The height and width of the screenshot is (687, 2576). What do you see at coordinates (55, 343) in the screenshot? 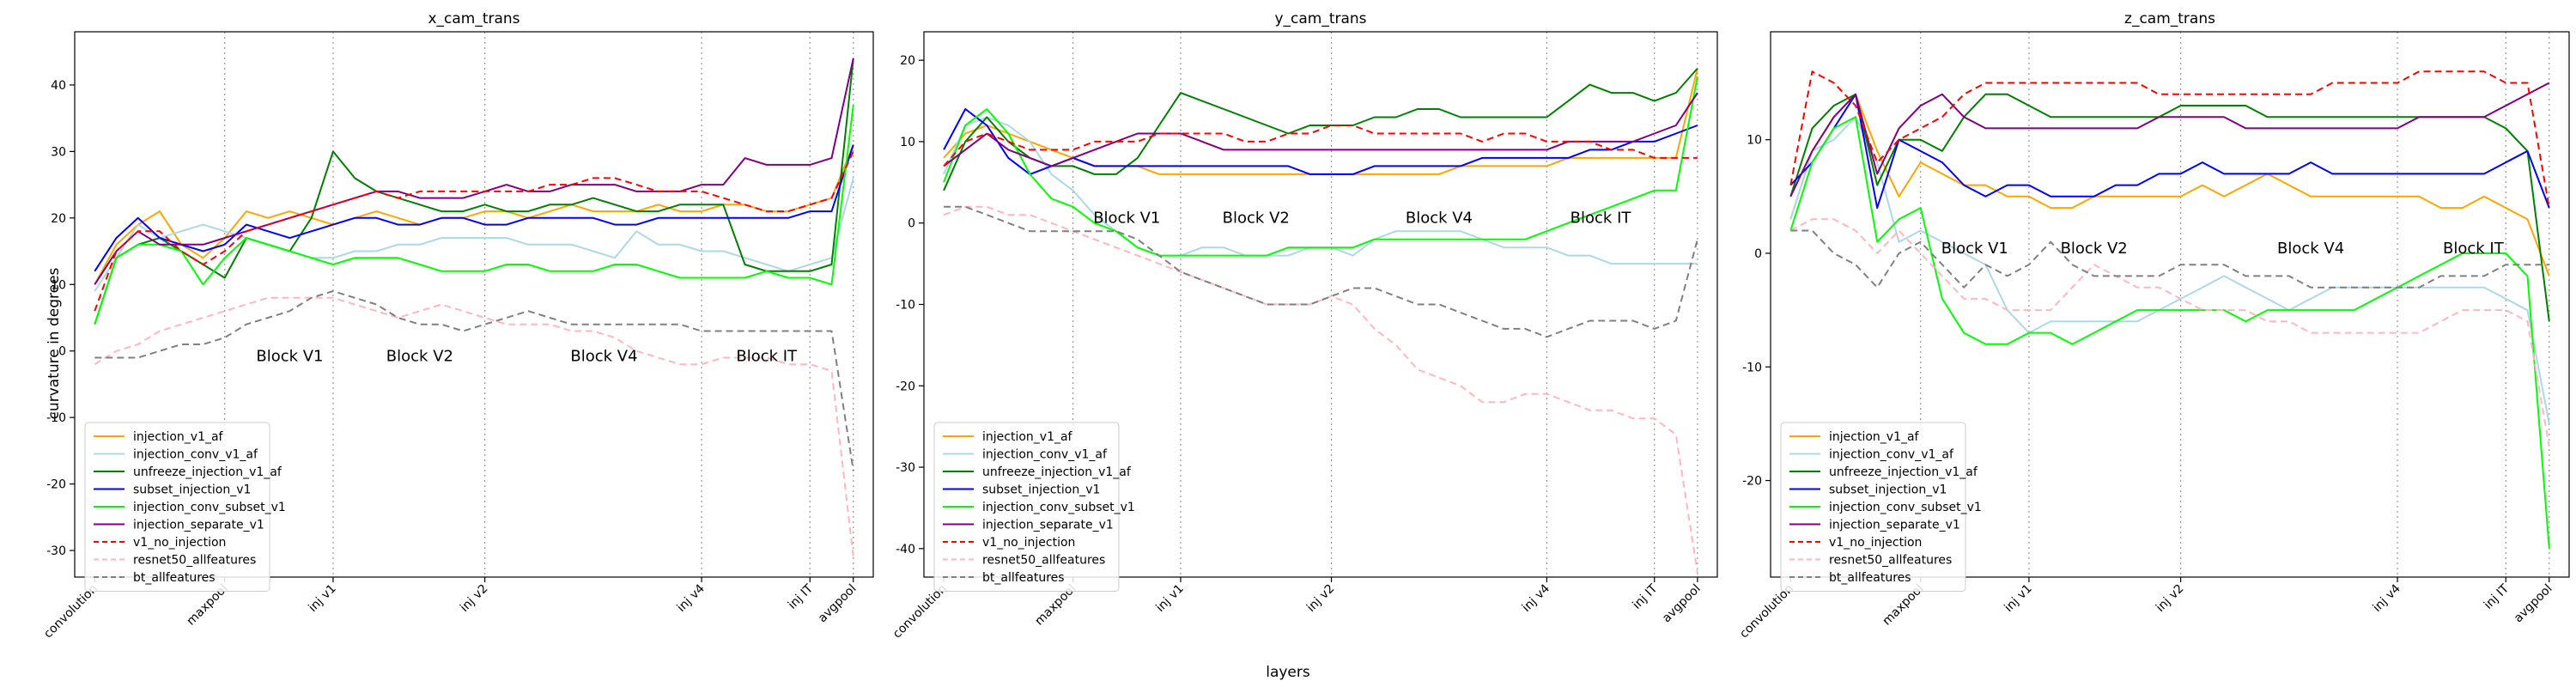
I see `figure-y-axis-label: curvature in degrees` at bounding box center [55, 343].